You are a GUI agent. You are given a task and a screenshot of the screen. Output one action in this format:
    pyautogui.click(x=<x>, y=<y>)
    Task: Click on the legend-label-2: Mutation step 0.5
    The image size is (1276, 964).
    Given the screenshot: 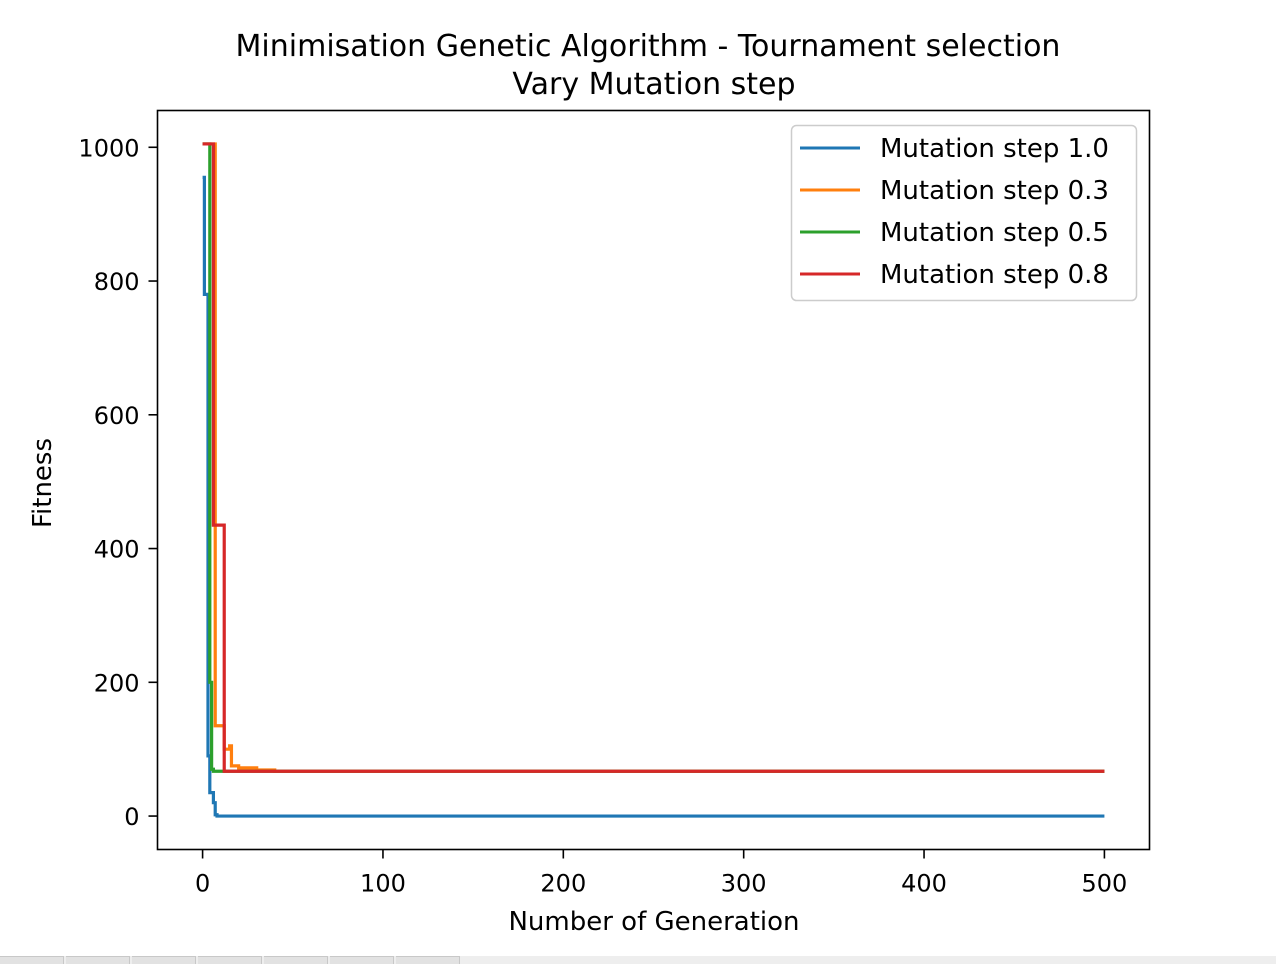 What is the action you would take?
    pyautogui.click(x=994, y=233)
    